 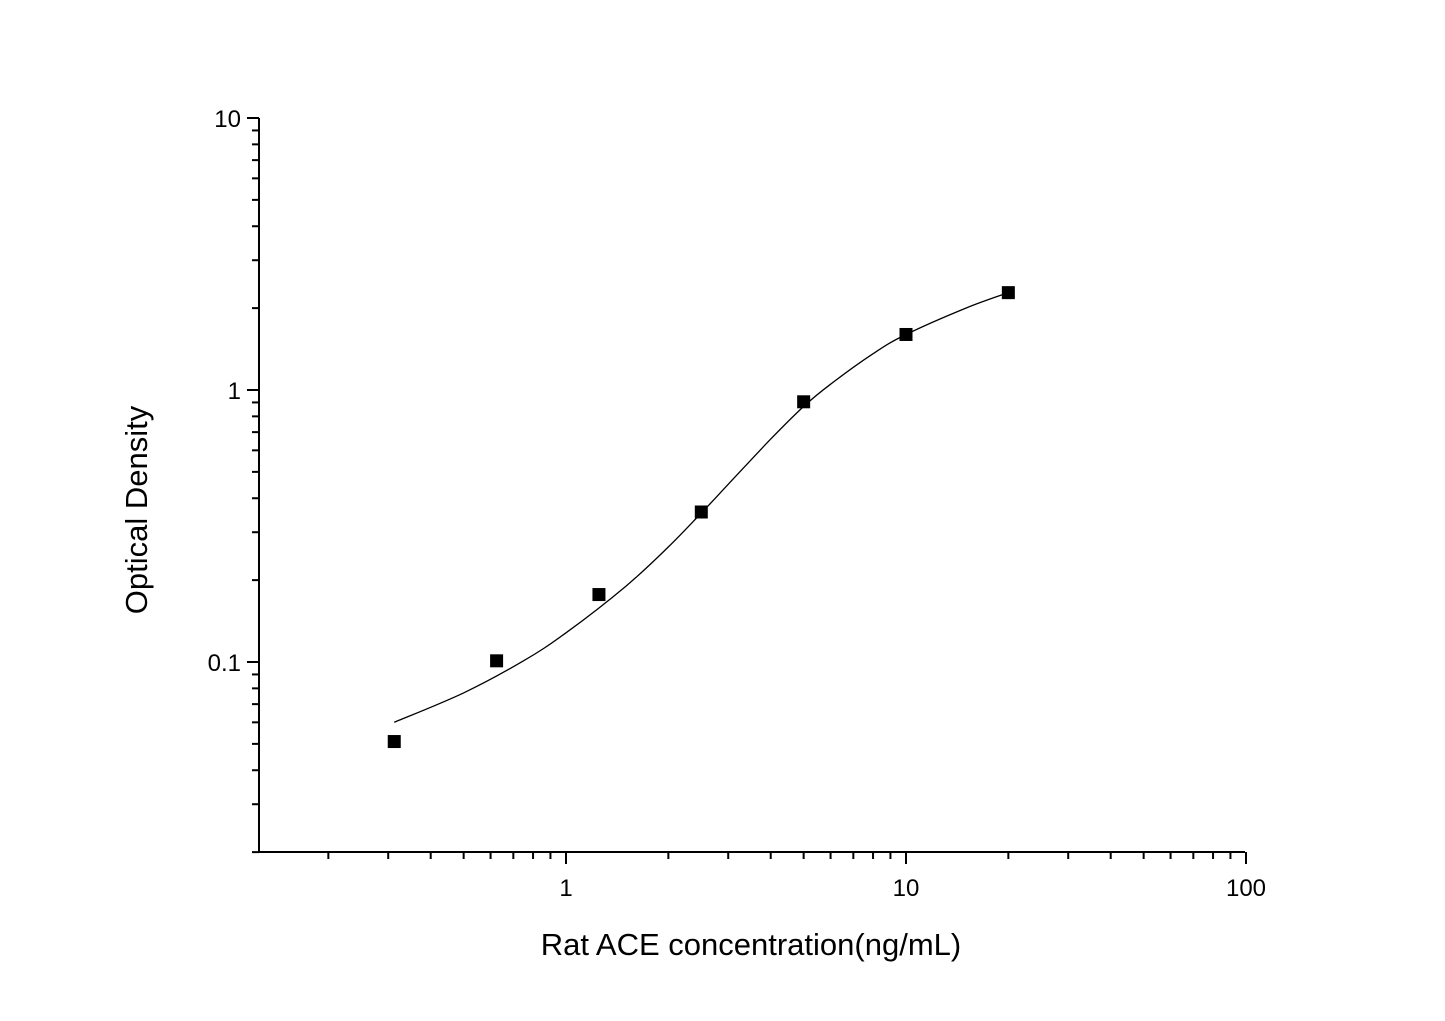 I want to click on x-tick-label: 1, so click(x=565, y=888).